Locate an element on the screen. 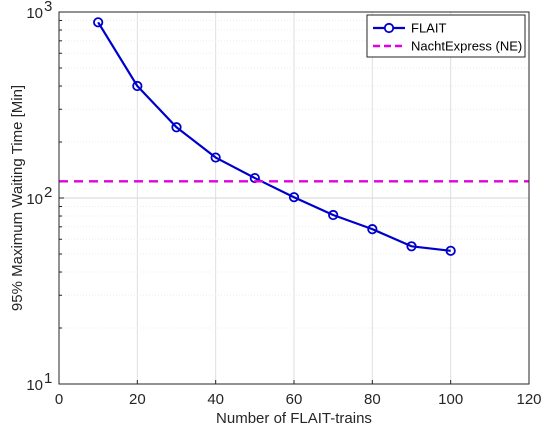 Image resolution: width=550 pixels, height=433 pixels. y-tick-exponent: 3 is located at coordinates (48, 7).